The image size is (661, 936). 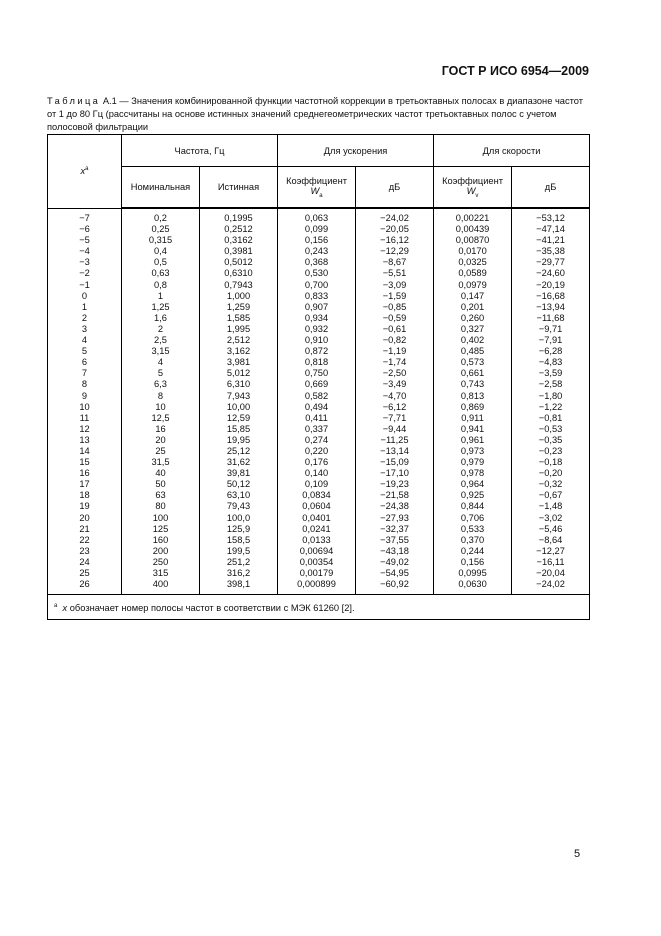 What do you see at coordinates (395, 216) in the screenshot?
I see `table-cell: −24,02` at bounding box center [395, 216].